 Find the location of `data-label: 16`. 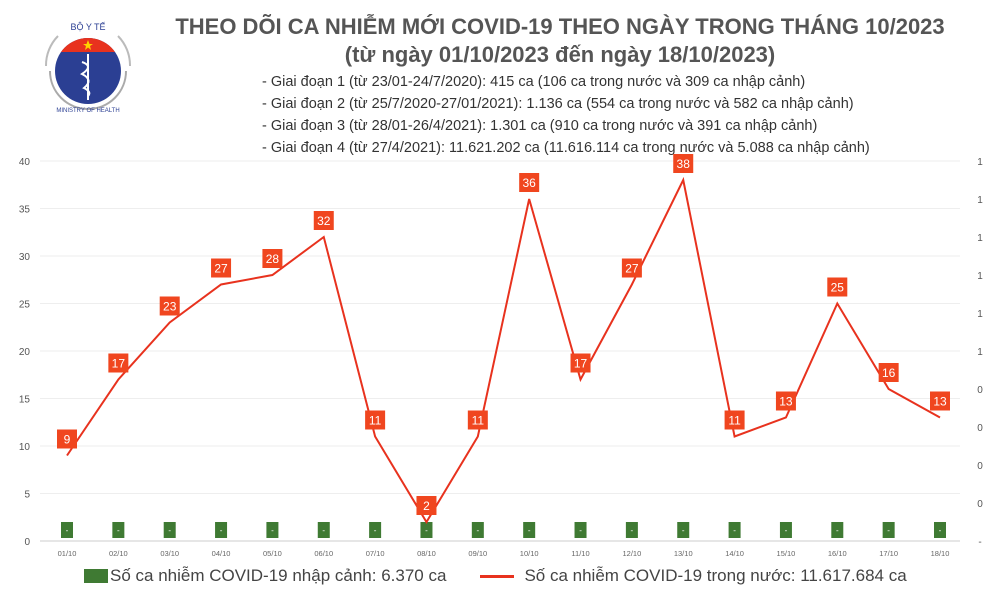

data-label: 16 is located at coordinates (889, 373).